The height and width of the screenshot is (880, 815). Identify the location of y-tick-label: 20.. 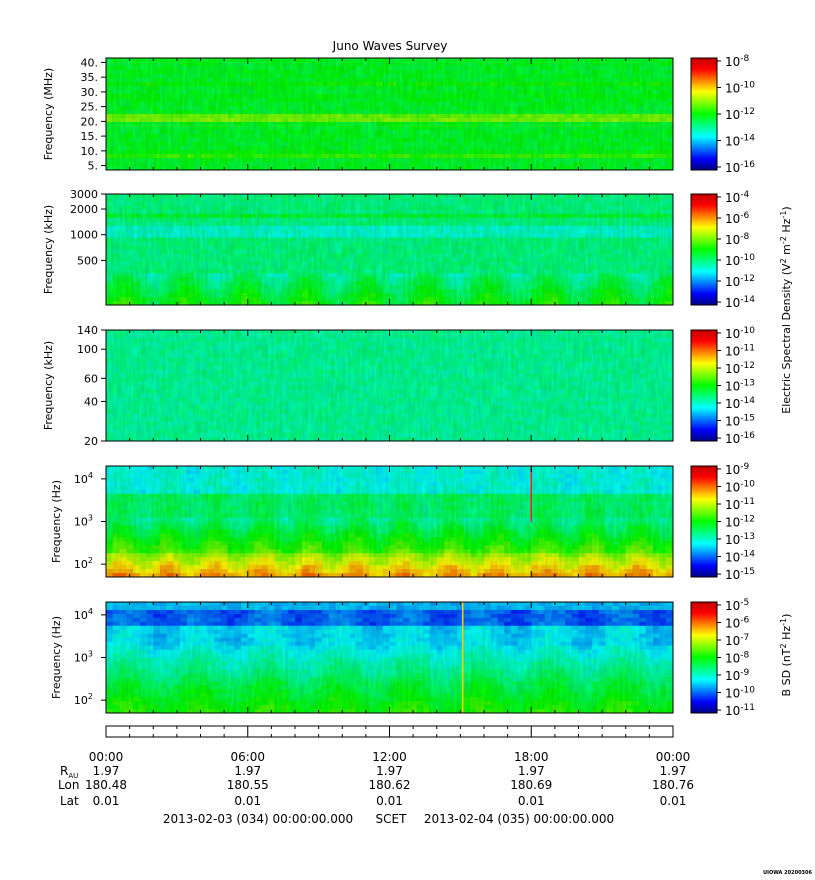
(90, 121).